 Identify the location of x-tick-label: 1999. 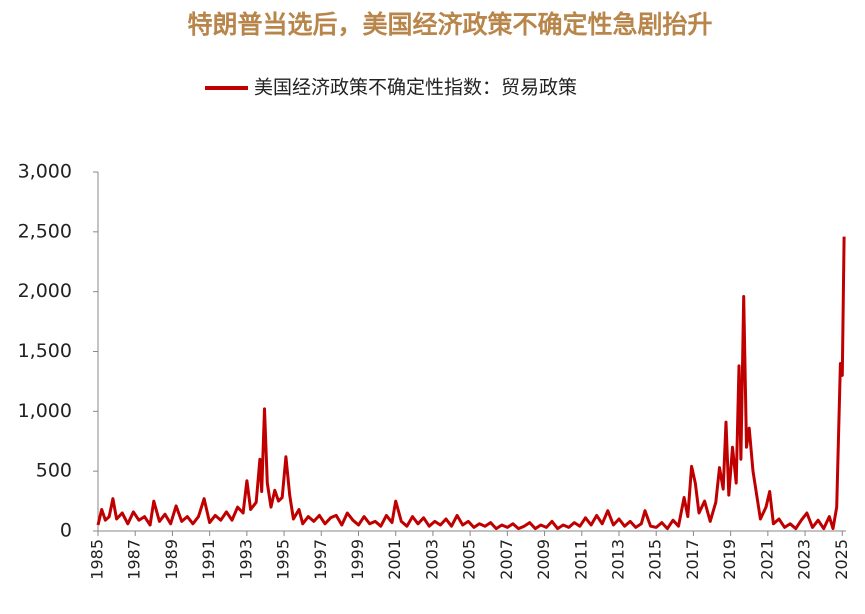
(357, 559).